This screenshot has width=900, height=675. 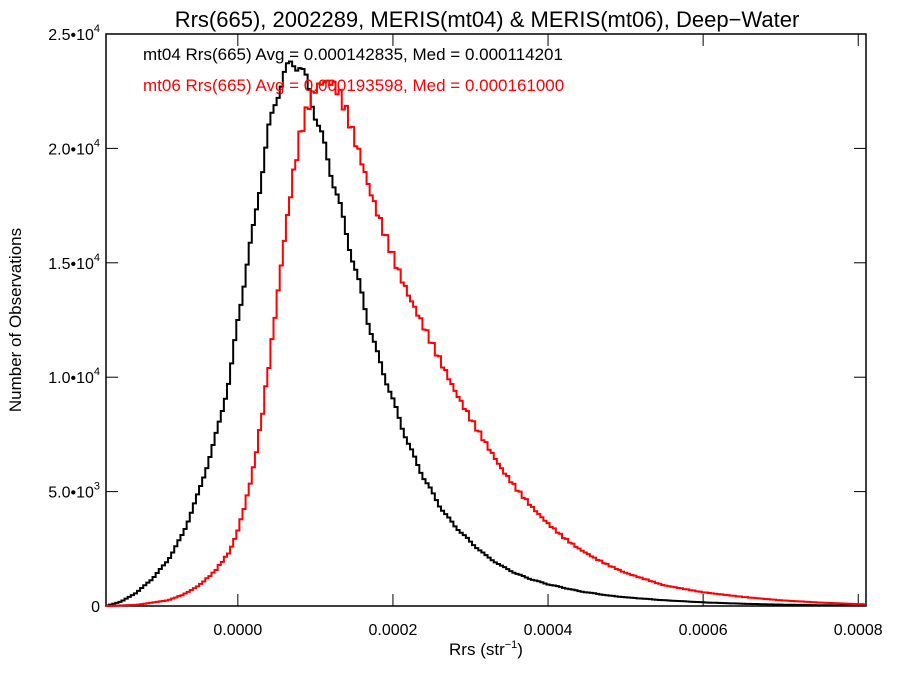 I want to click on x-axis-label: Rrs (str−1), so click(x=486, y=649).